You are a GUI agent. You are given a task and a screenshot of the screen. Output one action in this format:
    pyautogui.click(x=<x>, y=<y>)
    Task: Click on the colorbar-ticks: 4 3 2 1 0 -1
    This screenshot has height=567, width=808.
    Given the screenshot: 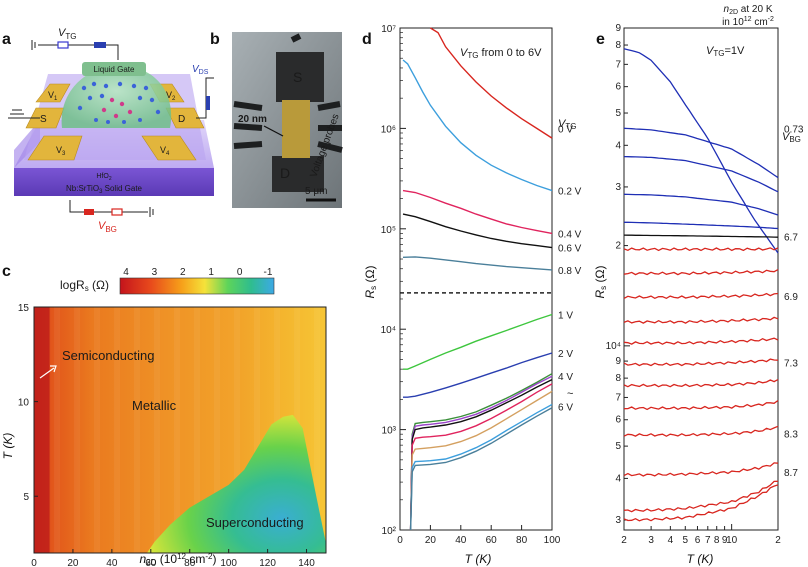 What is the action you would take?
    pyautogui.click(x=198, y=272)
    